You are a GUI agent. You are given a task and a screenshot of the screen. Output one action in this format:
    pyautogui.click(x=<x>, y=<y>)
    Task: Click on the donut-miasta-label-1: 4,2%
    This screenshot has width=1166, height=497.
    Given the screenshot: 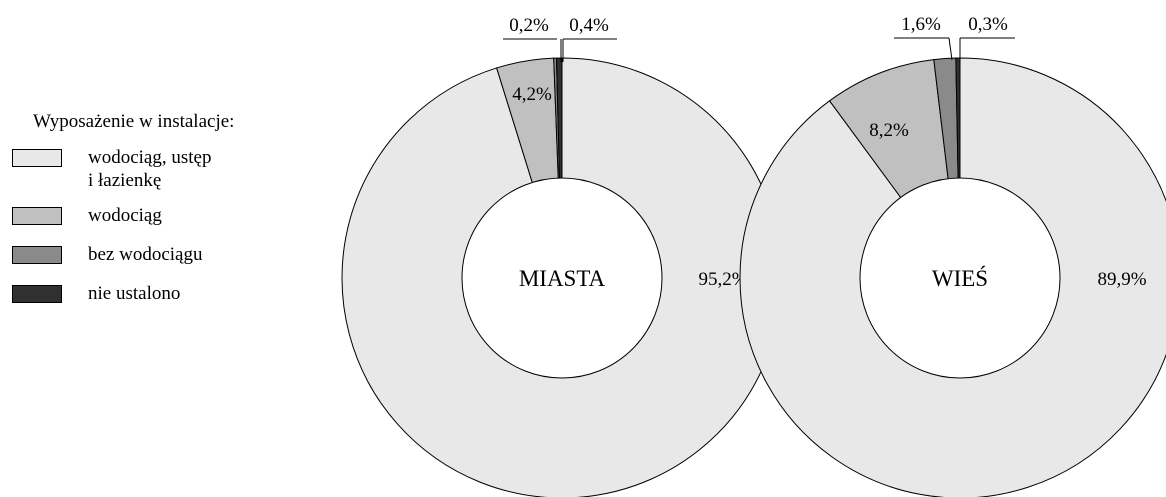 What is the action you would take?
    pyautogui.click(x=532, y=94)
    